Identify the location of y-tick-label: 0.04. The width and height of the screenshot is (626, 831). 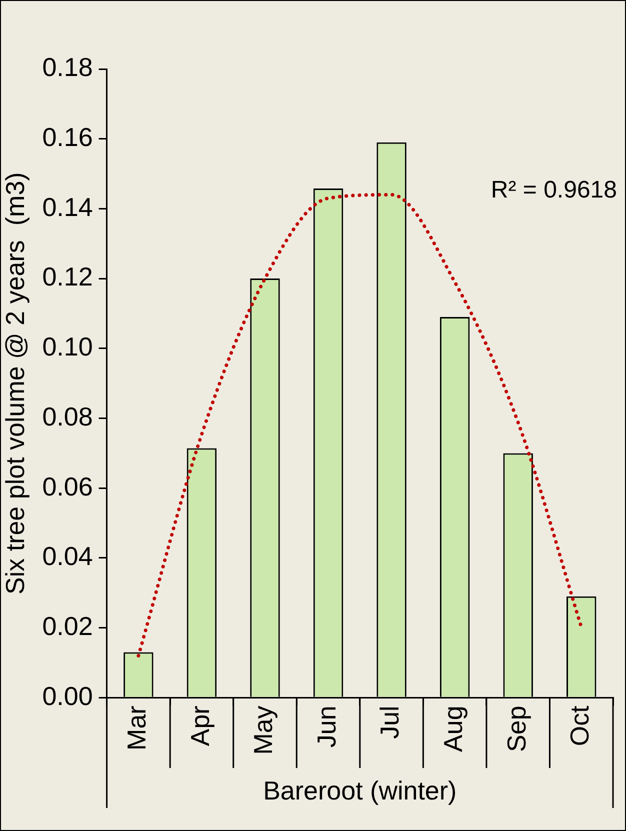
(67, 556).